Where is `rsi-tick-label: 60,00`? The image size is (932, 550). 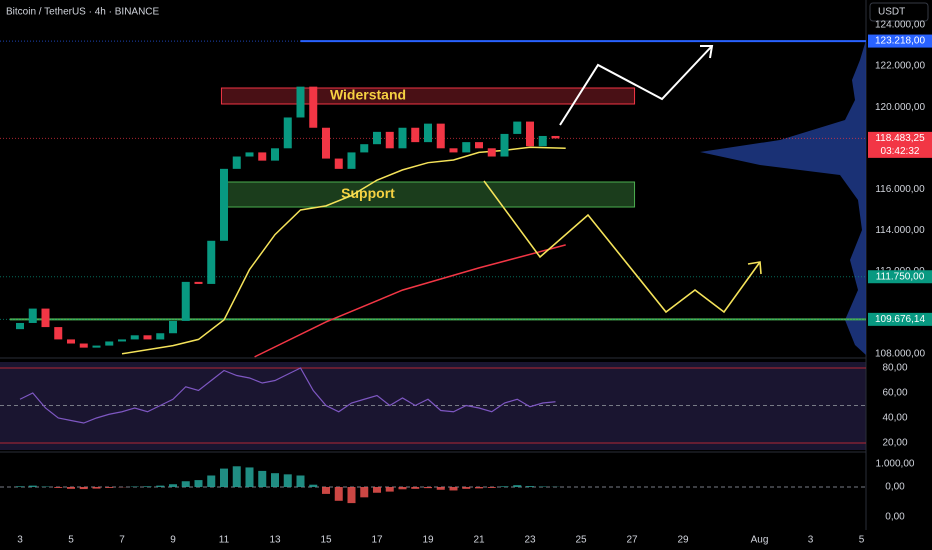 rsi-tick-label: 60,00 is located at coordinates (894, 393).